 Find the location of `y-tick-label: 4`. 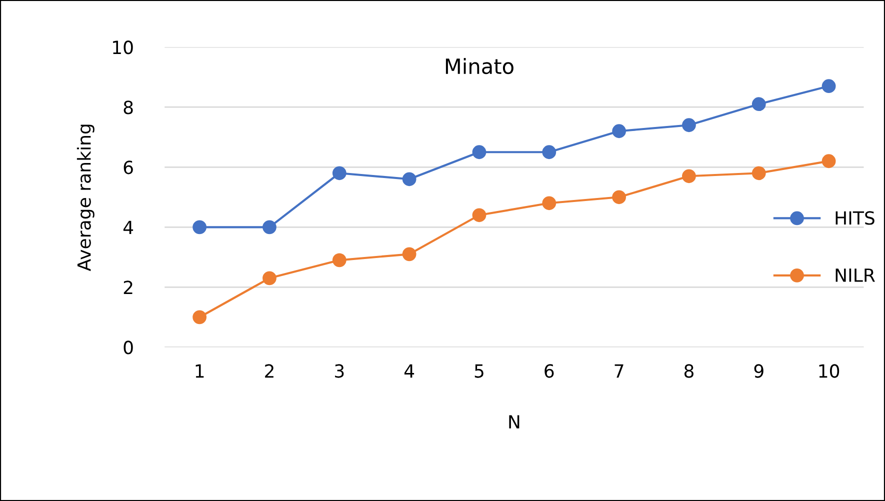

y-tick-label: 4 is located at coordinates (128, 227).